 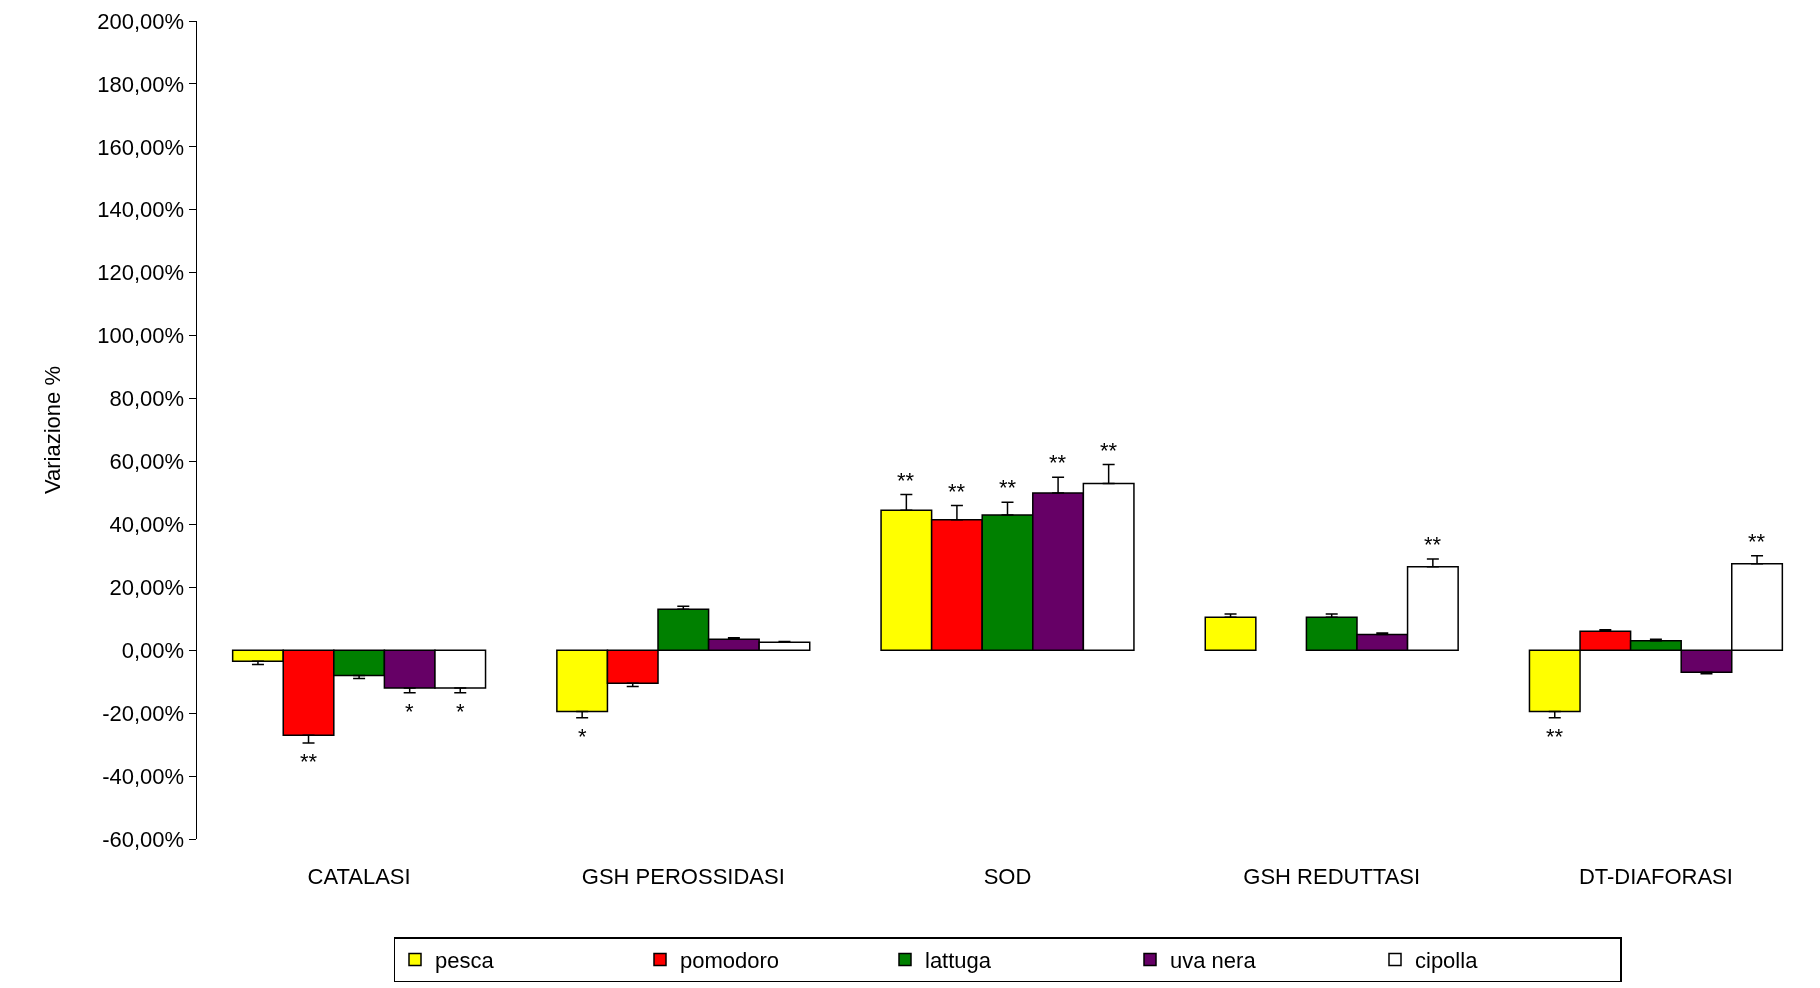 What do you see at coordinates (53, 430) in the screenshot?
I see `y-axis-title: Variazione %` at bounding box center [53, 430].